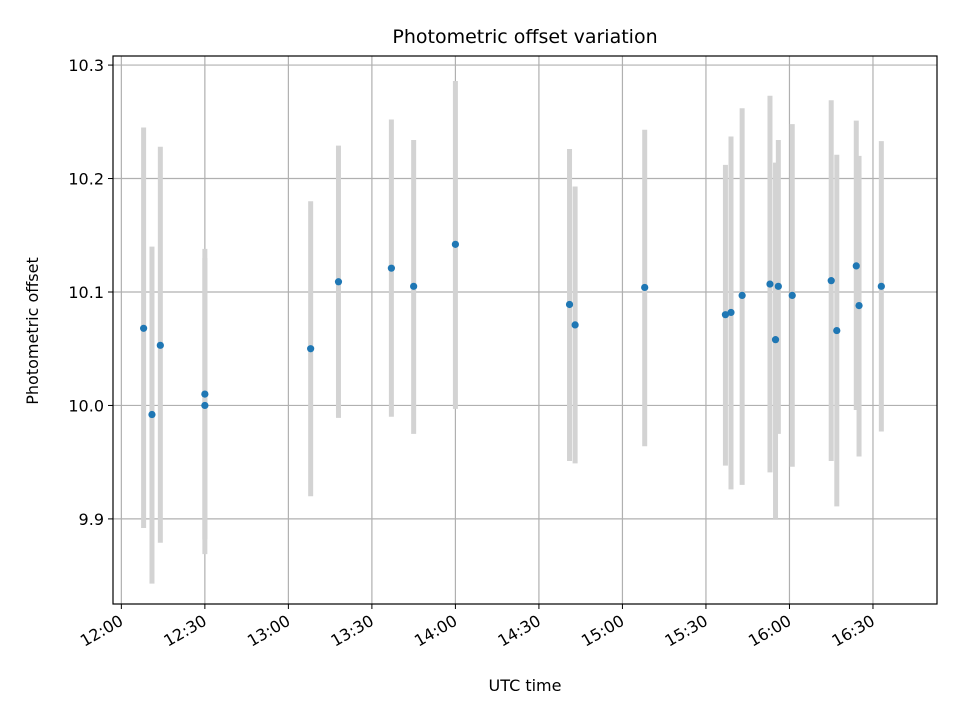 The image size is (960, 720). Describe the element at coordinates (853, 631) in the screenshot. I see `x-tick-label: 16:30` at that location.